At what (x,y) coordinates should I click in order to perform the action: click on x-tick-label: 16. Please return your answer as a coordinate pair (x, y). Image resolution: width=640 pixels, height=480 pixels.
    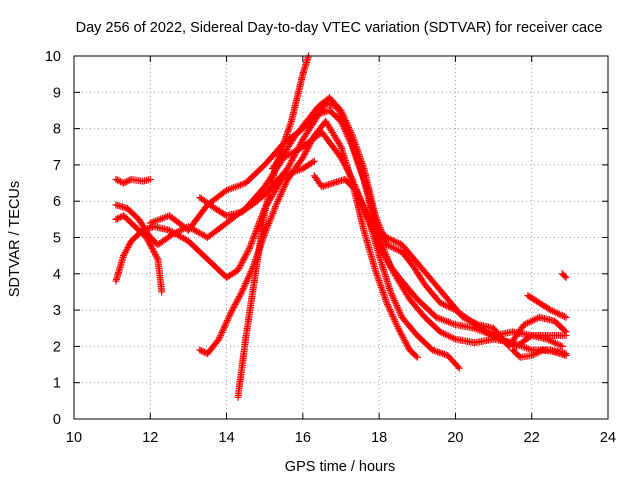
    Looking at the image, I should click on (303, 438).